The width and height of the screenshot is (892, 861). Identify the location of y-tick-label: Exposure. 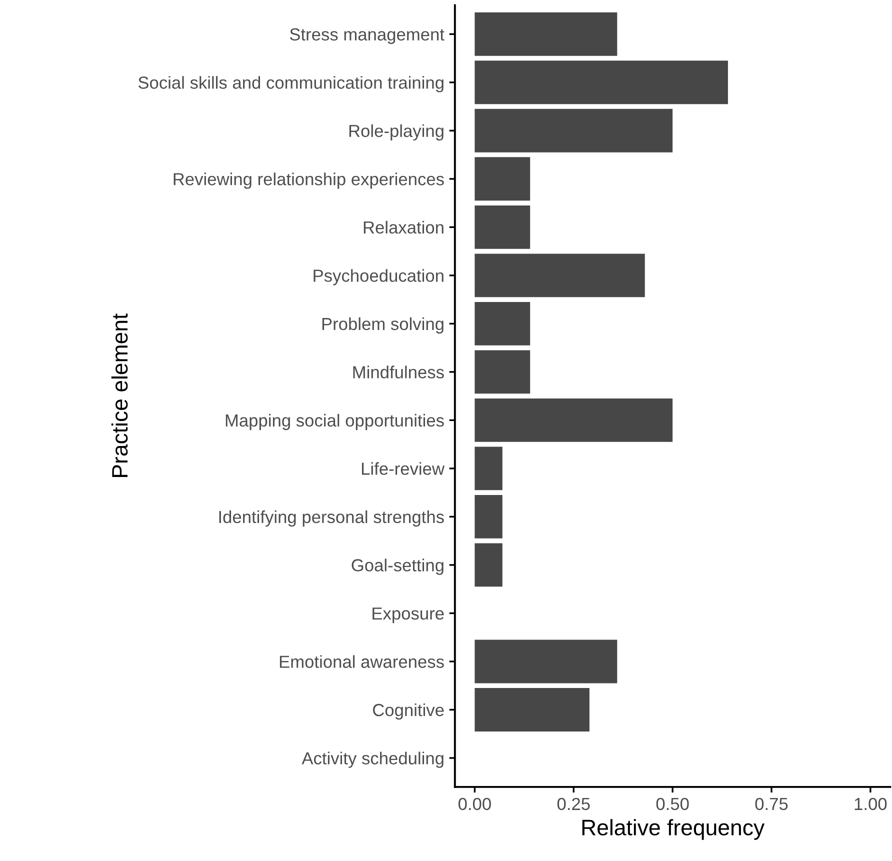
(408, 616).